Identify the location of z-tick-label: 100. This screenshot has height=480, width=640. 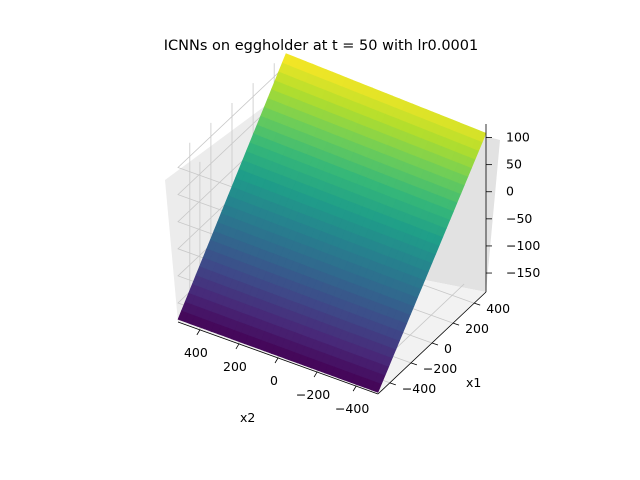
(518, 137).